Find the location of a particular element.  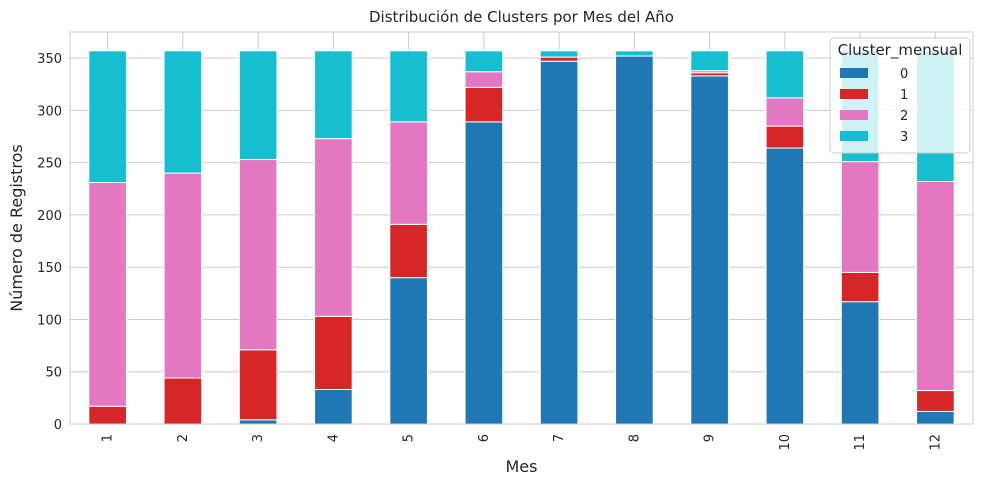

y-axis-title: Número de Registros is located at coordinates (16, 228).